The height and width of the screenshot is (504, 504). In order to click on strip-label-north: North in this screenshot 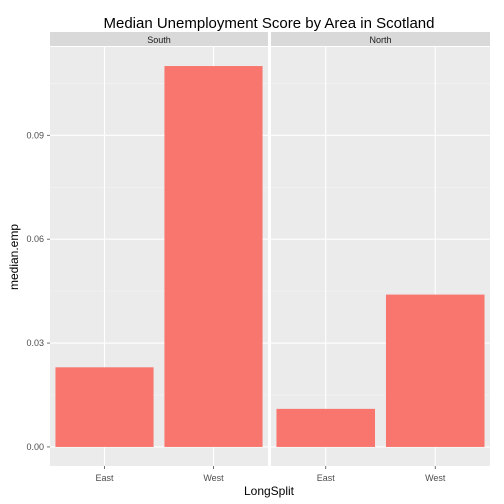, I will do `click(380, 40)`.